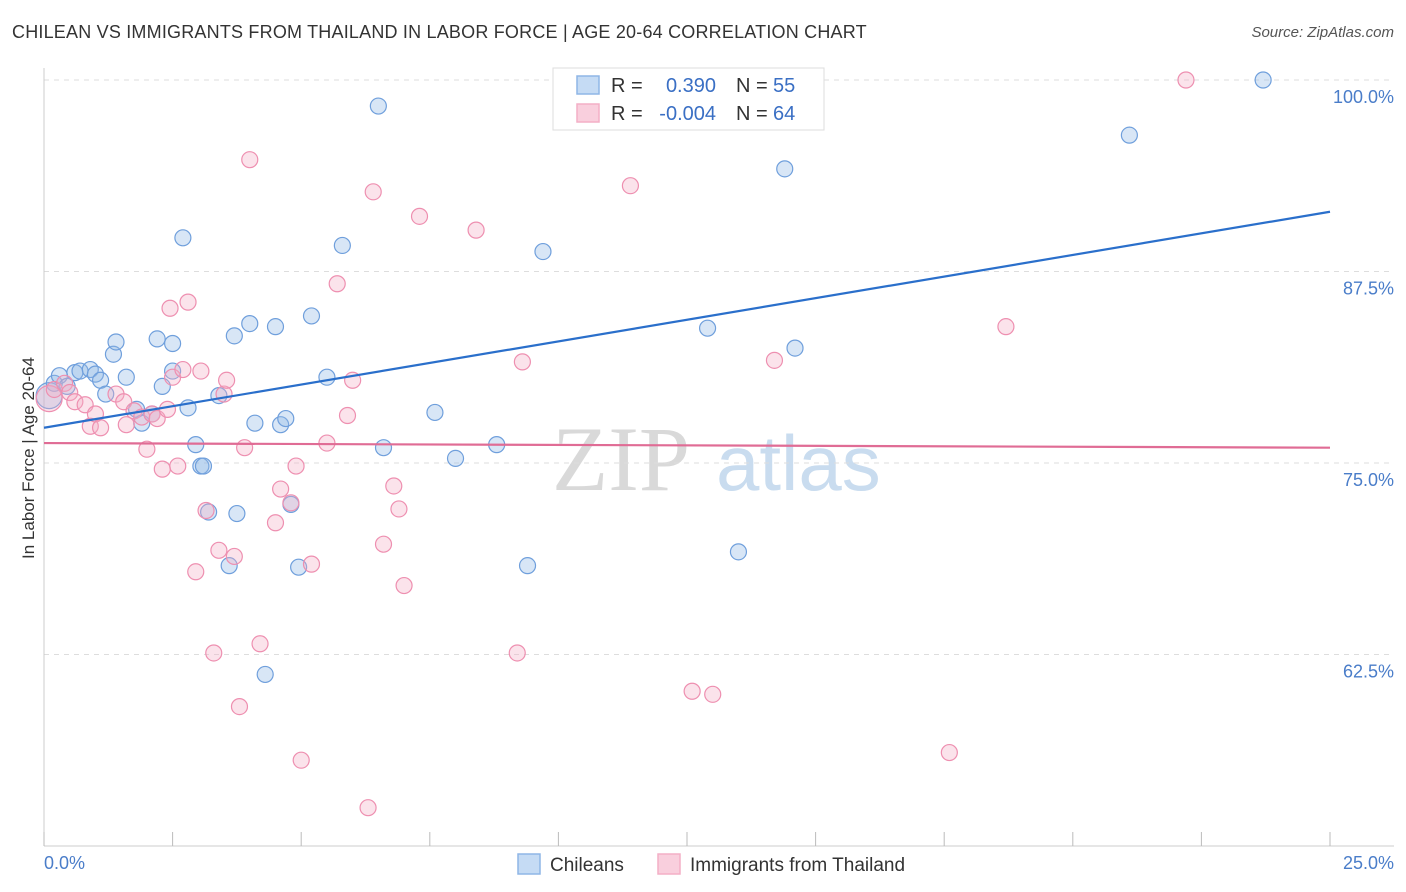 This screenshot has width=1406, height=892. Describe the element at coordinates (28, 458) in the screenshot. I see `y-axis-label: In Labor Force | Age 20-64` at that location.